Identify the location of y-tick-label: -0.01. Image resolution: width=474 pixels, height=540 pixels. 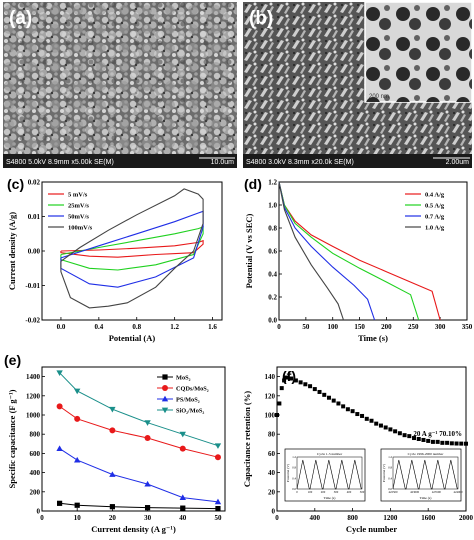
(32, 286).